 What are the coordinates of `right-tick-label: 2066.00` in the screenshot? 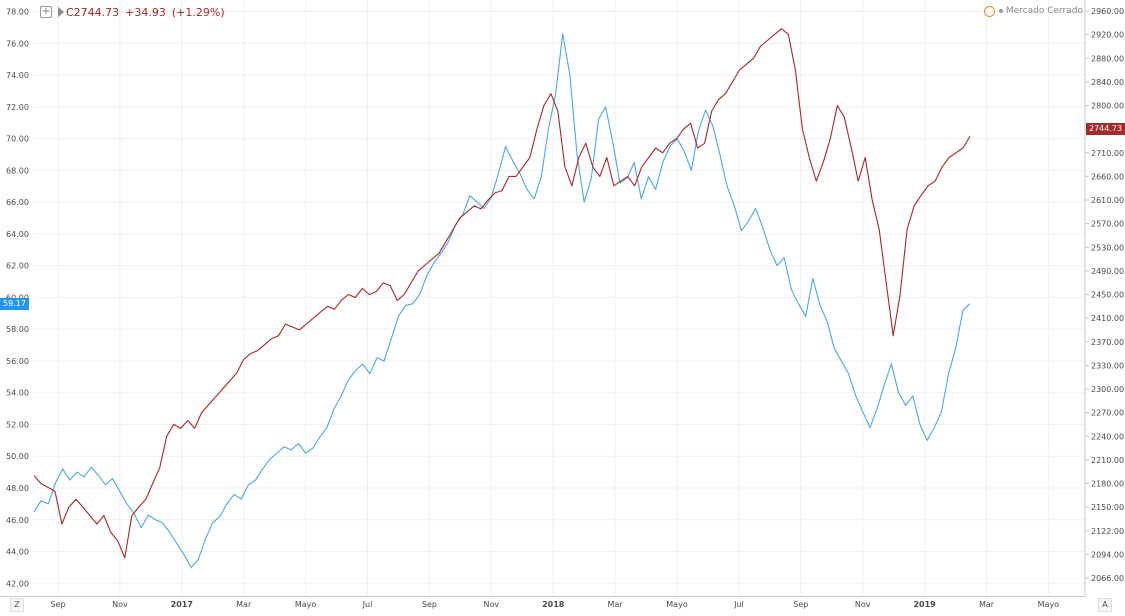 It's located at (1107, 578).